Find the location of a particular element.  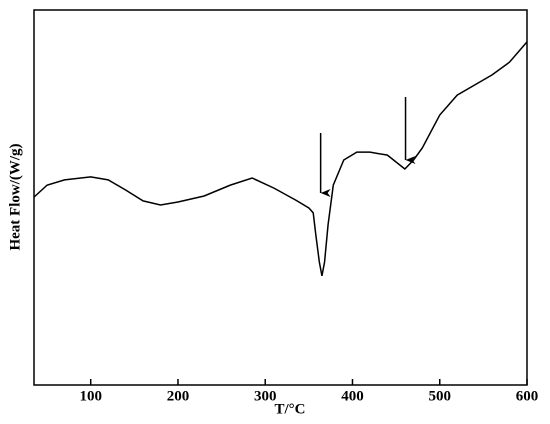

x-tick-label: 200 is located at coordinates (178, 396).